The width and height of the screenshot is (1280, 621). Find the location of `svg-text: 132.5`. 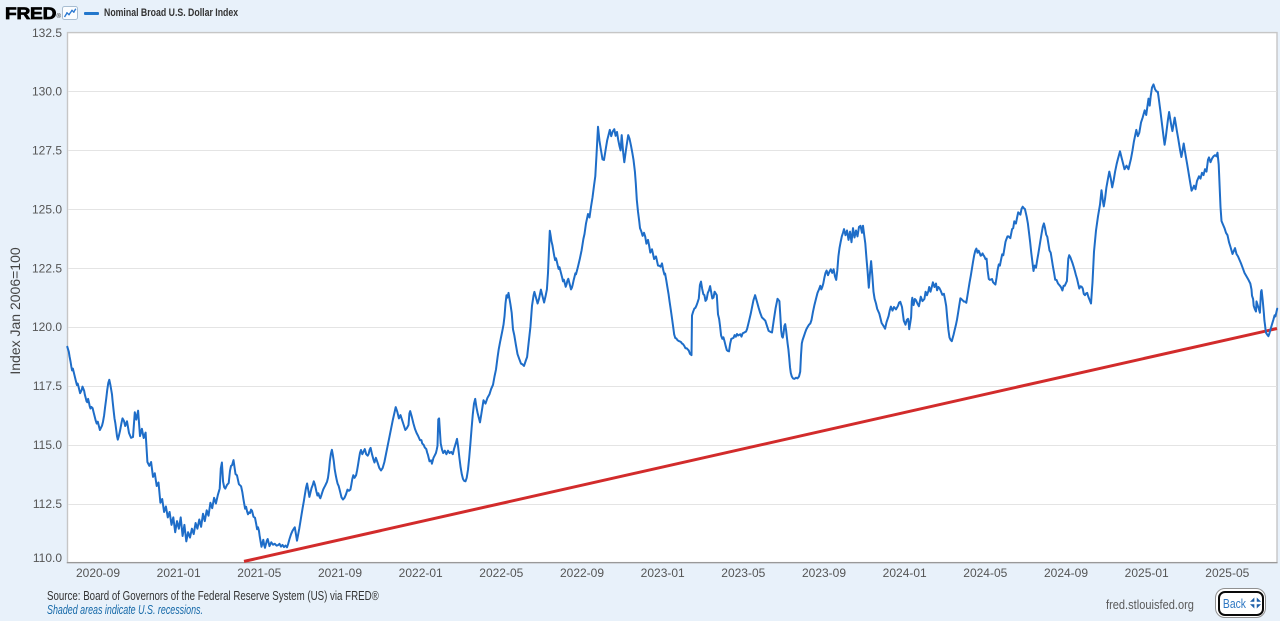

svg-text: 132.5 is located at coordinates (47, 33).